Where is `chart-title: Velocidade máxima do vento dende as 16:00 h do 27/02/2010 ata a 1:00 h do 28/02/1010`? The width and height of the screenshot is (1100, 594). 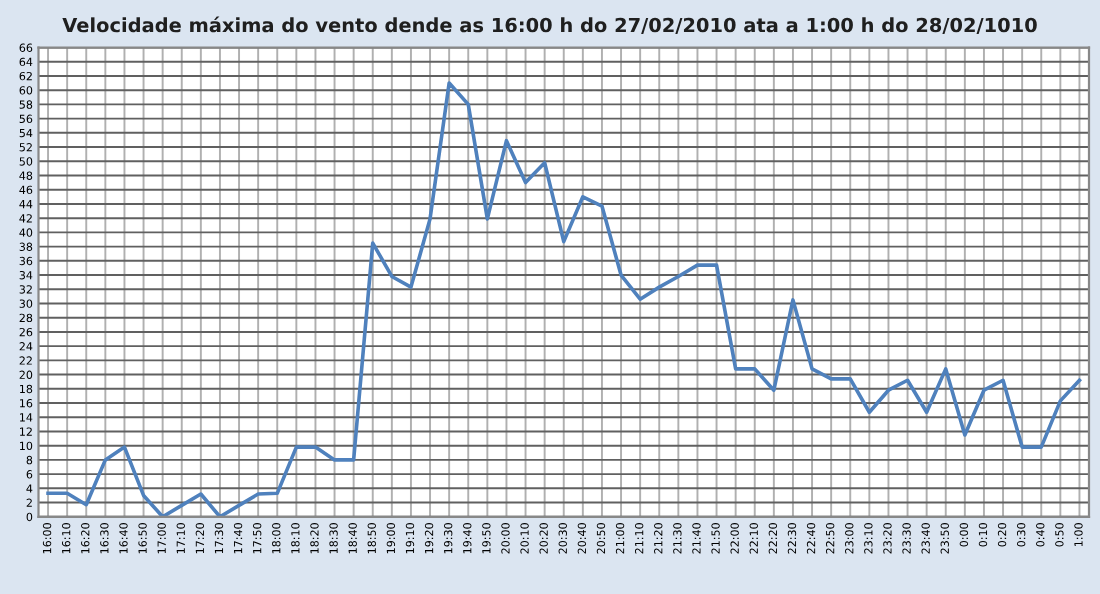 chart-title: Velocidade máxima do vento dende as 16:00 h do 27/02/2010 ata a 1:00 h do 28/02/1010 is located at coordinates (549, 25).